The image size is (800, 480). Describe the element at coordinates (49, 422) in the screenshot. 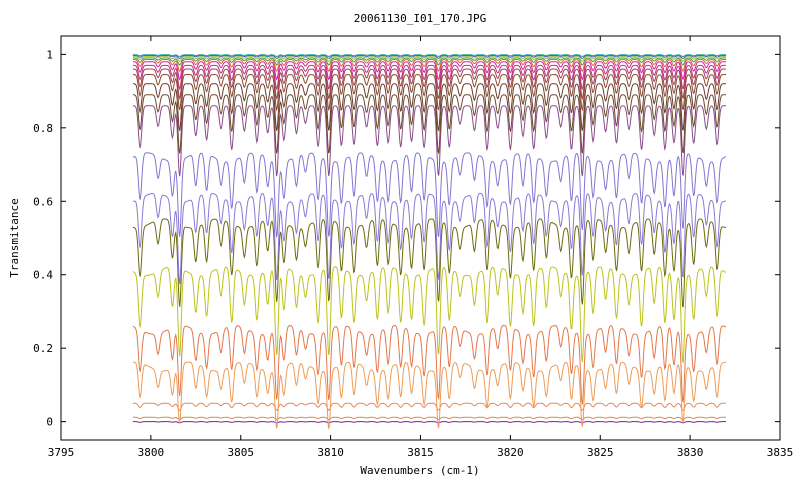

I see `y-tick-label: 0` at that location.